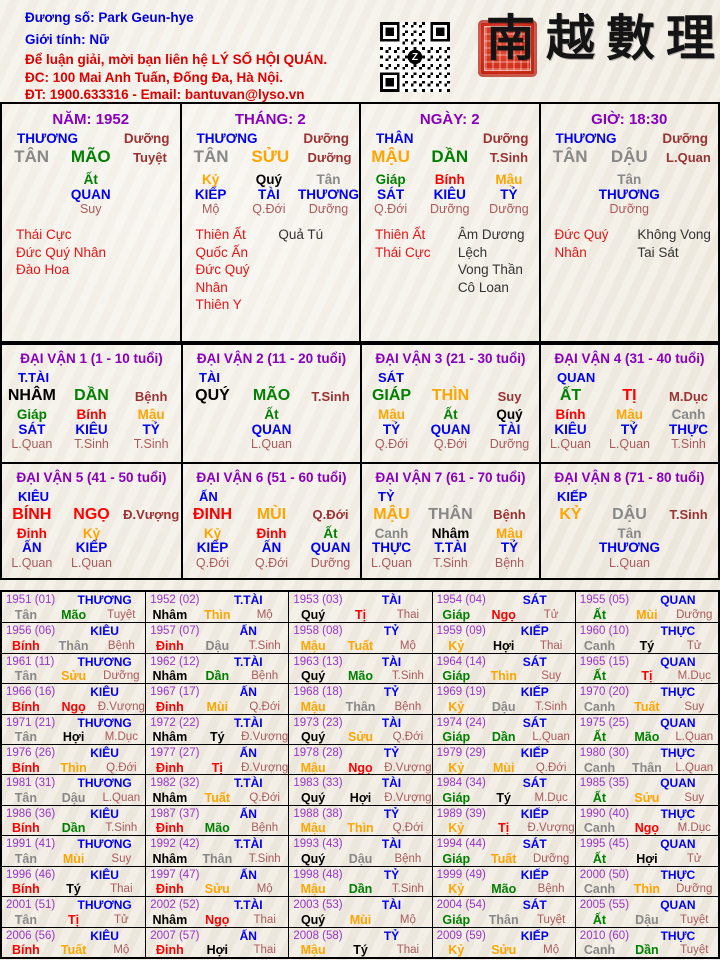  I want to click on year-cell-top: 1986 (36) KIÊU, so click(73, 814).